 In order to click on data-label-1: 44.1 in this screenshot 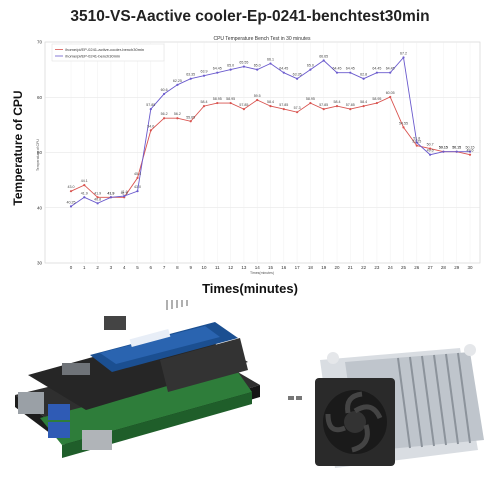, I will do `click(84, 181)`.